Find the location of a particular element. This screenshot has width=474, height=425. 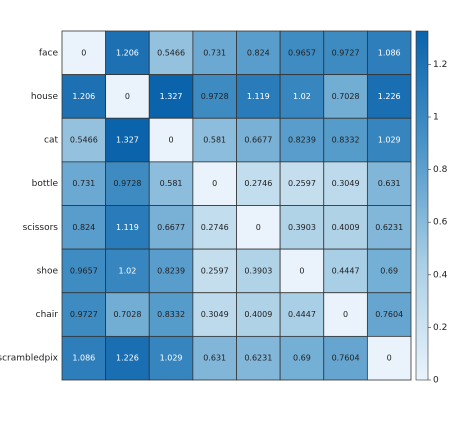

cell-label: 0.4009 is located at coordinates (346, 227).